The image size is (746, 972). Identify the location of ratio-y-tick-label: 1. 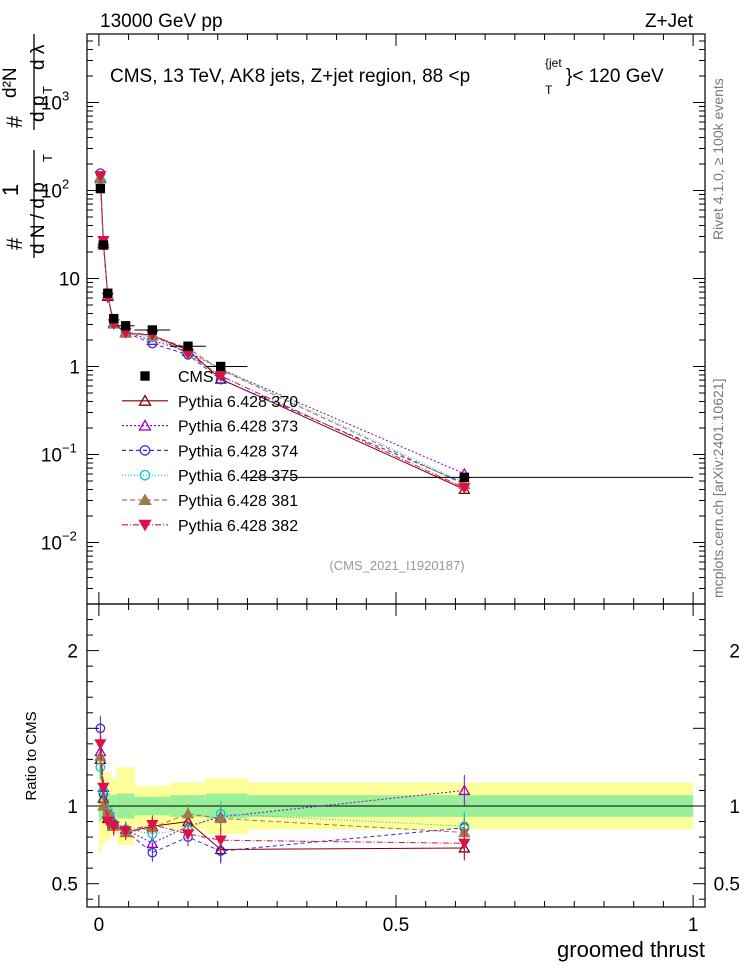
(72, 807).